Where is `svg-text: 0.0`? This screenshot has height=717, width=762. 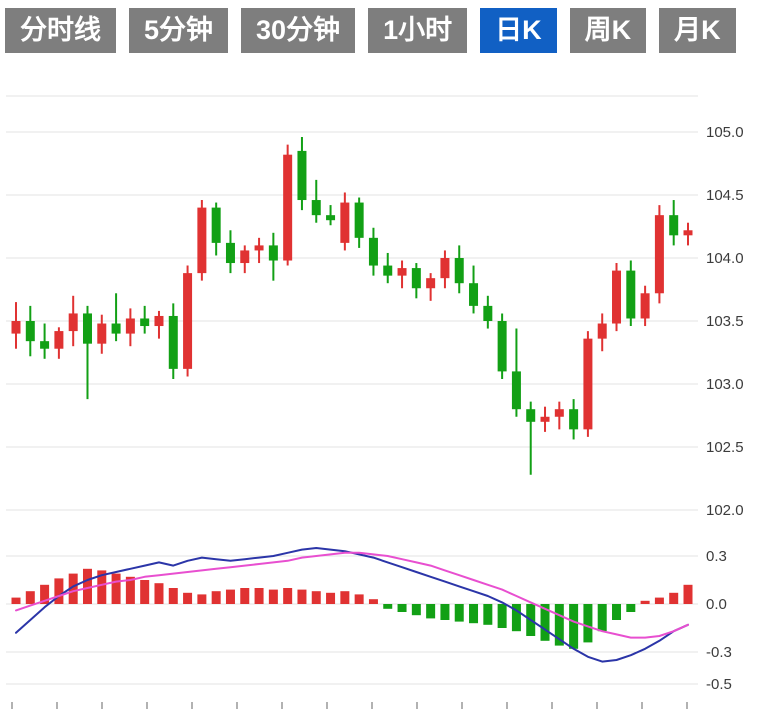 svg-text: 0.0 is located at coordinates (716, 604).